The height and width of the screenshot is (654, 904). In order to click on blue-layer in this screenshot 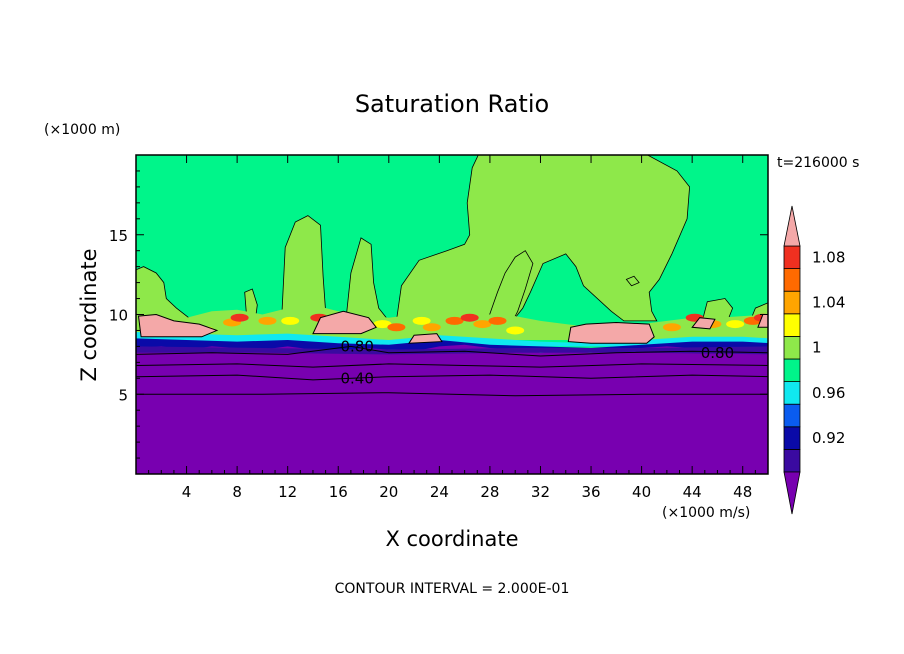, I will do `click(452, 344)`.